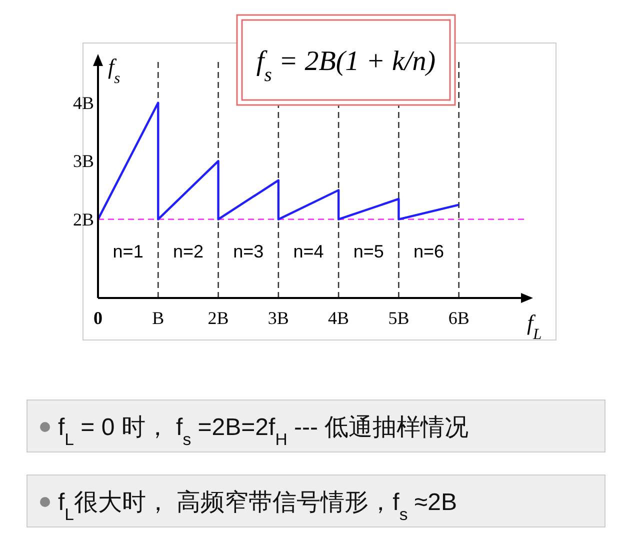 The image size is (625, 533). I want to click on x-tick-label: 2B, so click(218, 318).